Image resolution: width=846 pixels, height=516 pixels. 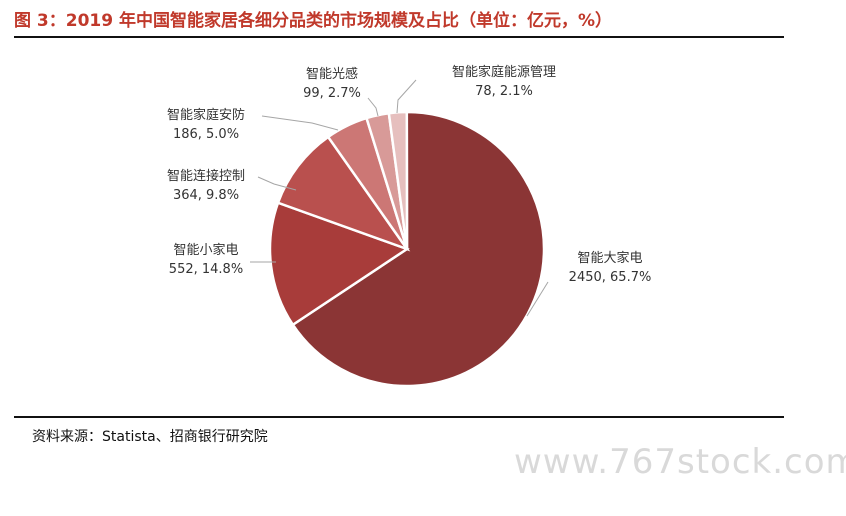 What do you see at coordinates (504, 72) in the screenshot?
I see `slice-name-label: 智能家庭能源管理` at bounding box center [504, 72].